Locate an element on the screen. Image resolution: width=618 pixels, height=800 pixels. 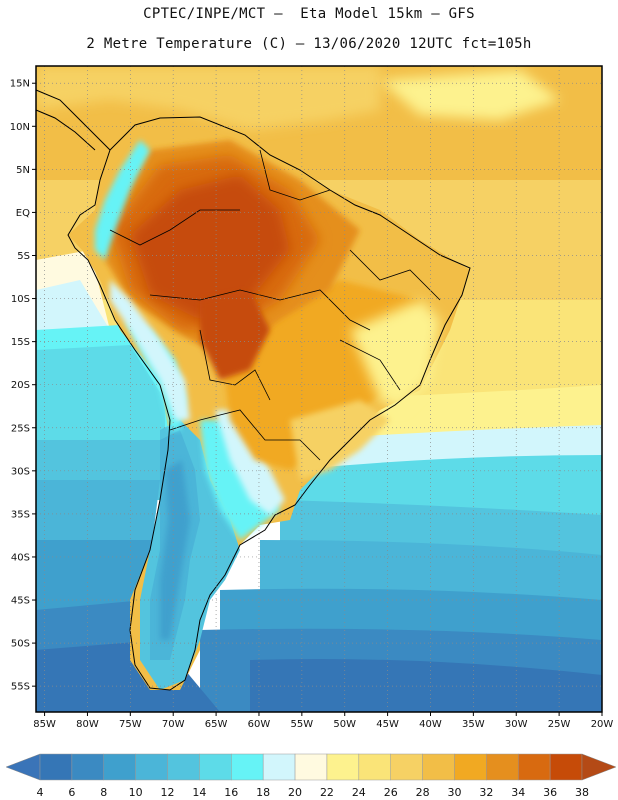
colorbar-label: 8 is located at coordinates (103, 792).